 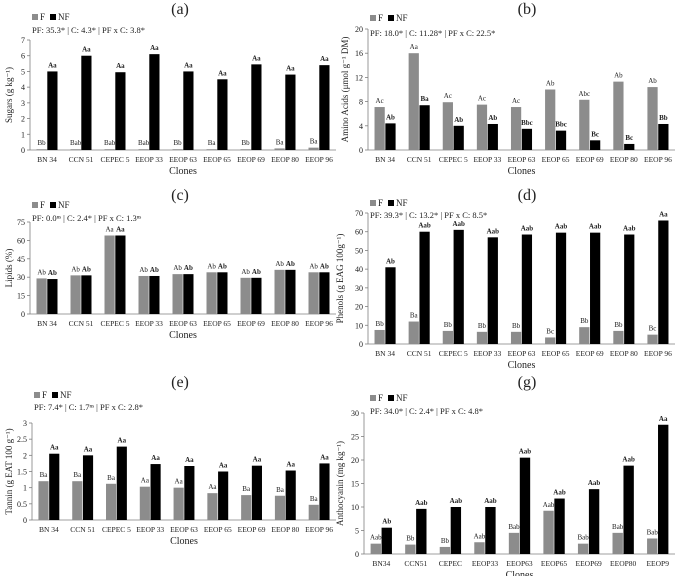 What do you see at coordinates (381, 563) in the screenshot?
I see `x-tick-label: BN34` at bounding box center [381, 563].